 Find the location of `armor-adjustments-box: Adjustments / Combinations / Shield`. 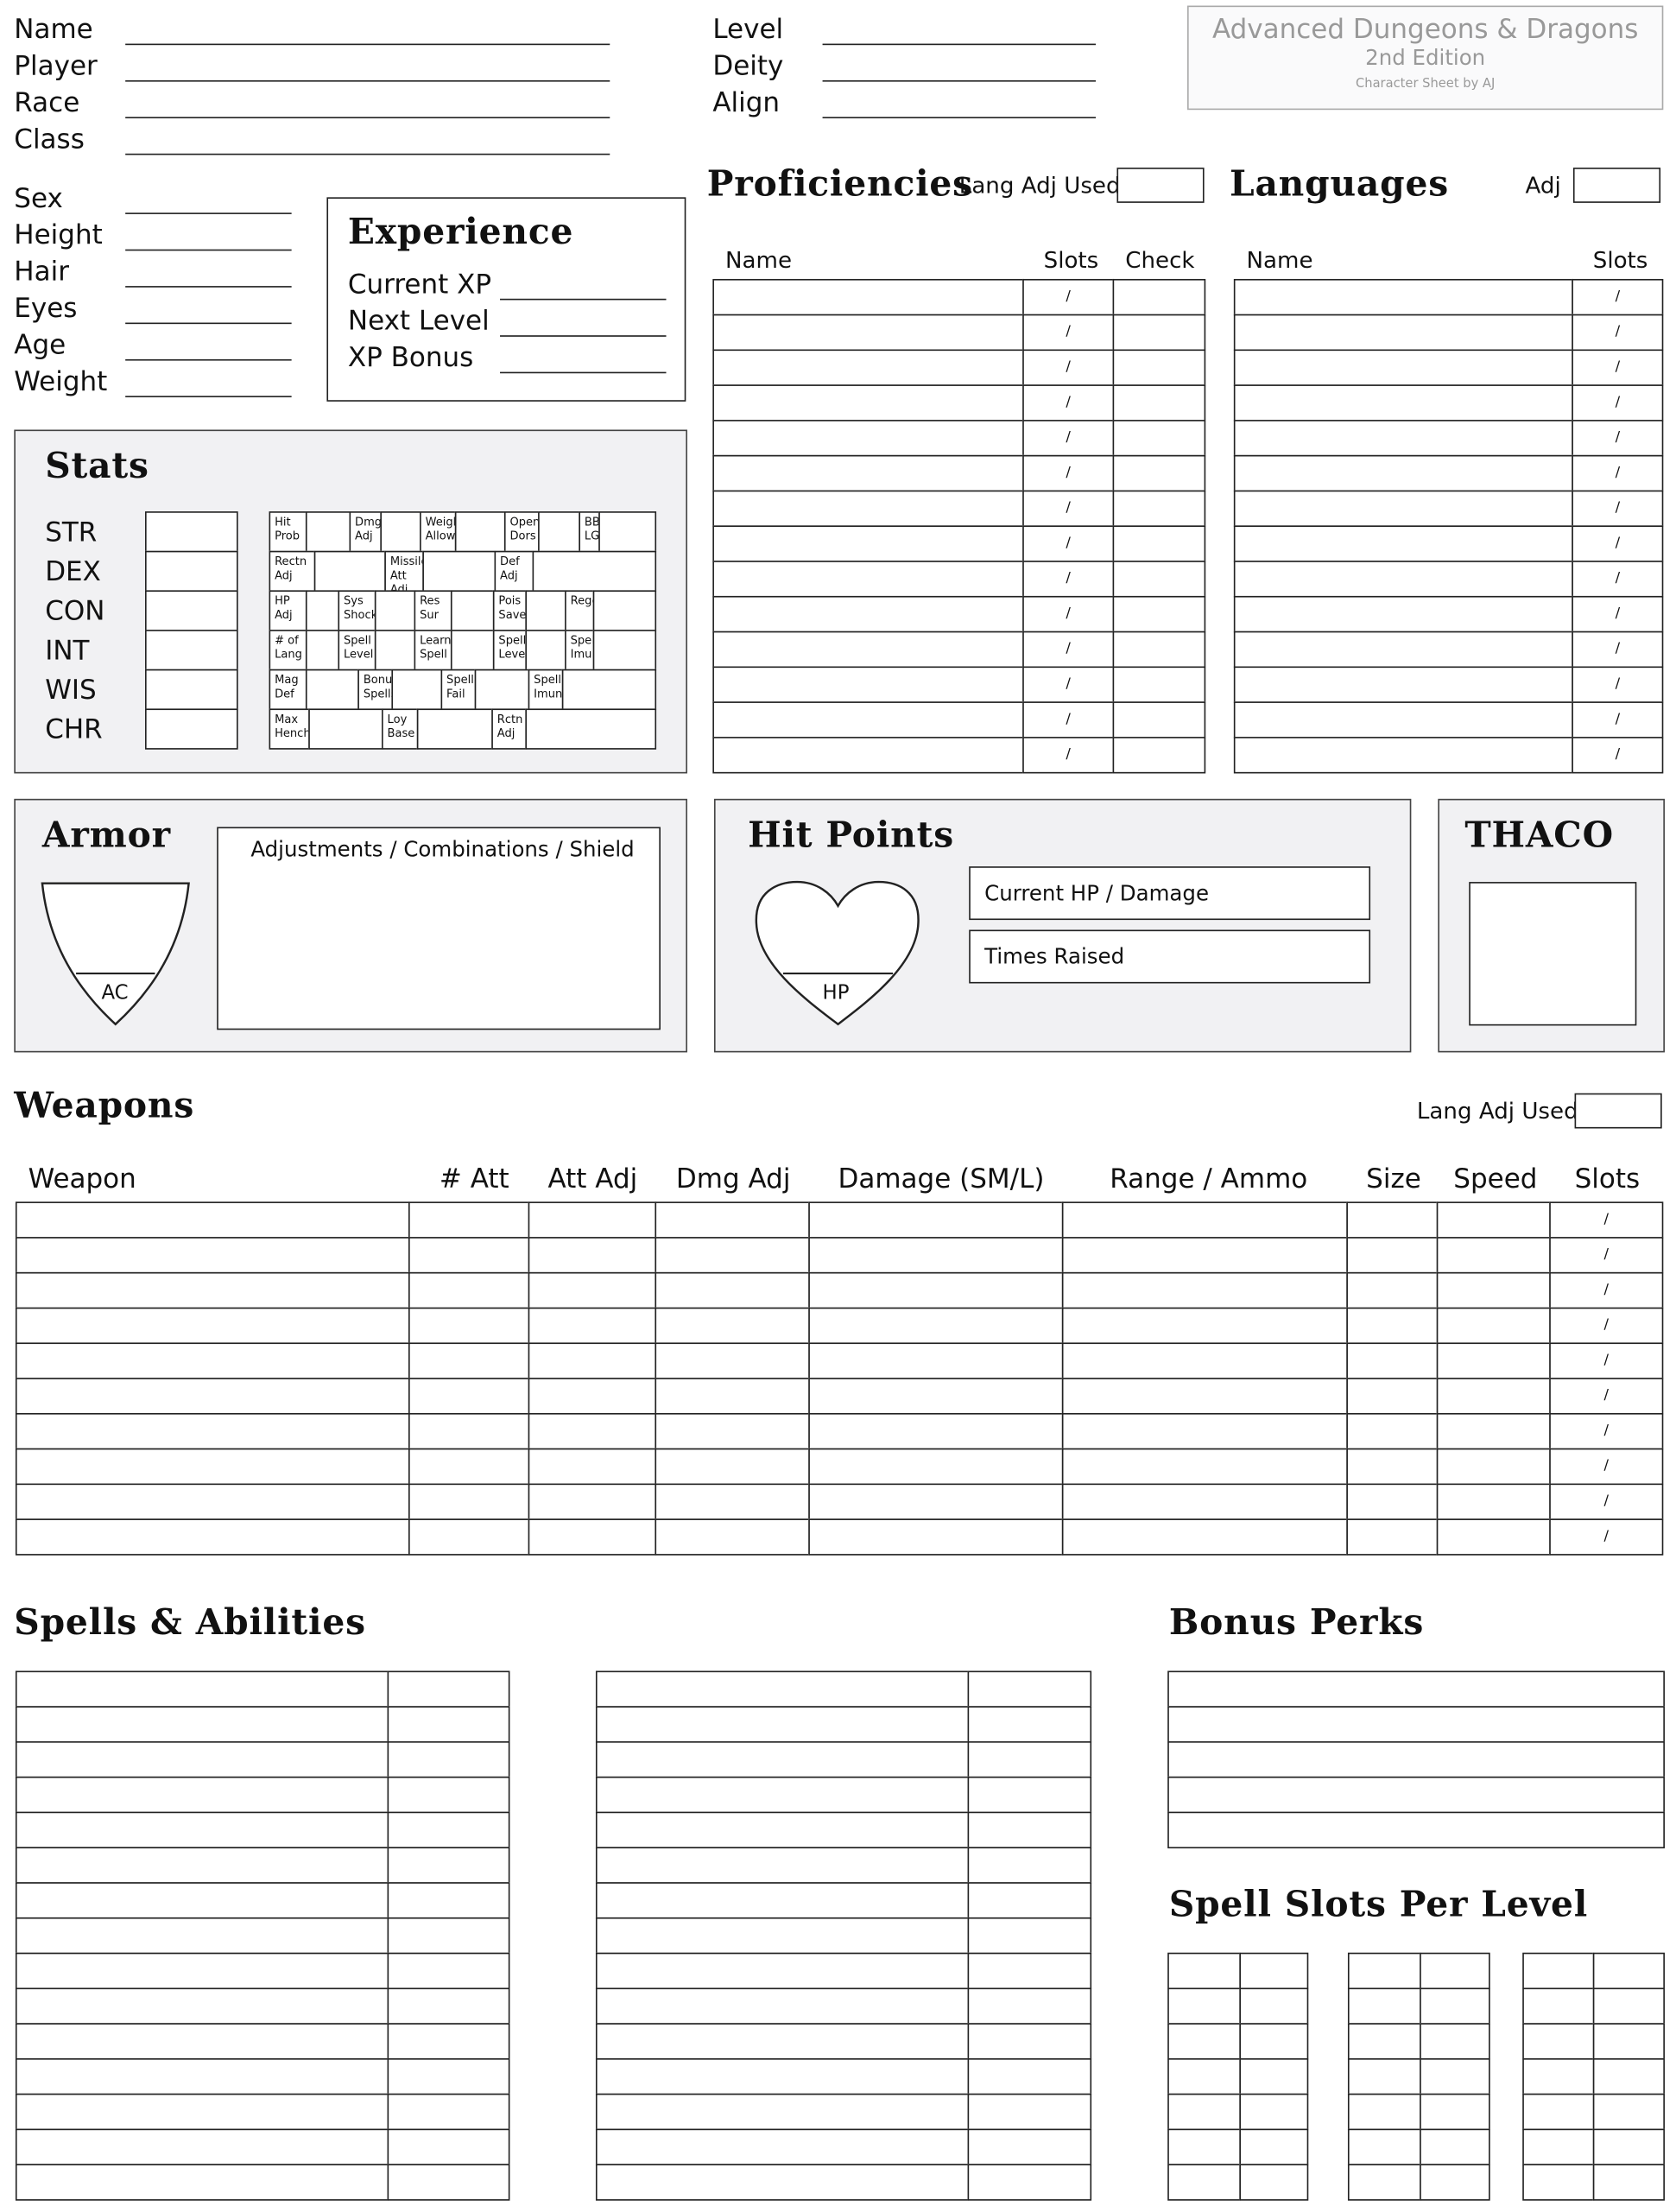

armor-adjustments-box: Adjustments / Combinations / Shield is located at coordinates (439, 928).